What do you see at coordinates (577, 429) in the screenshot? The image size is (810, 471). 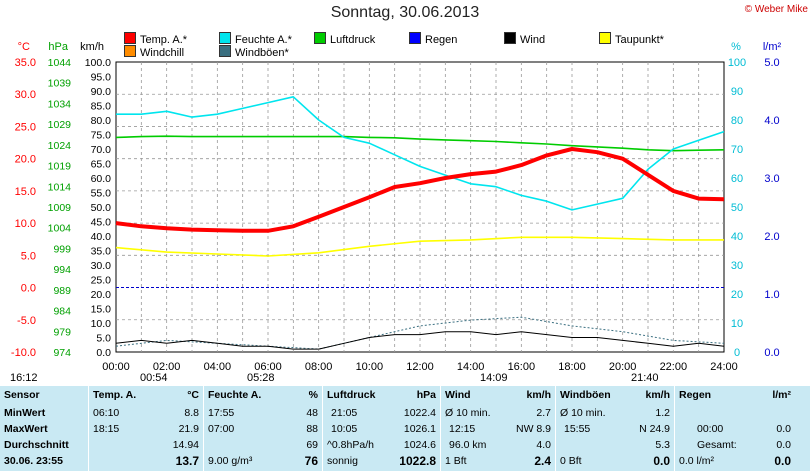 I see `gust-max-time: 15:55` at bounding box center [577, 429].